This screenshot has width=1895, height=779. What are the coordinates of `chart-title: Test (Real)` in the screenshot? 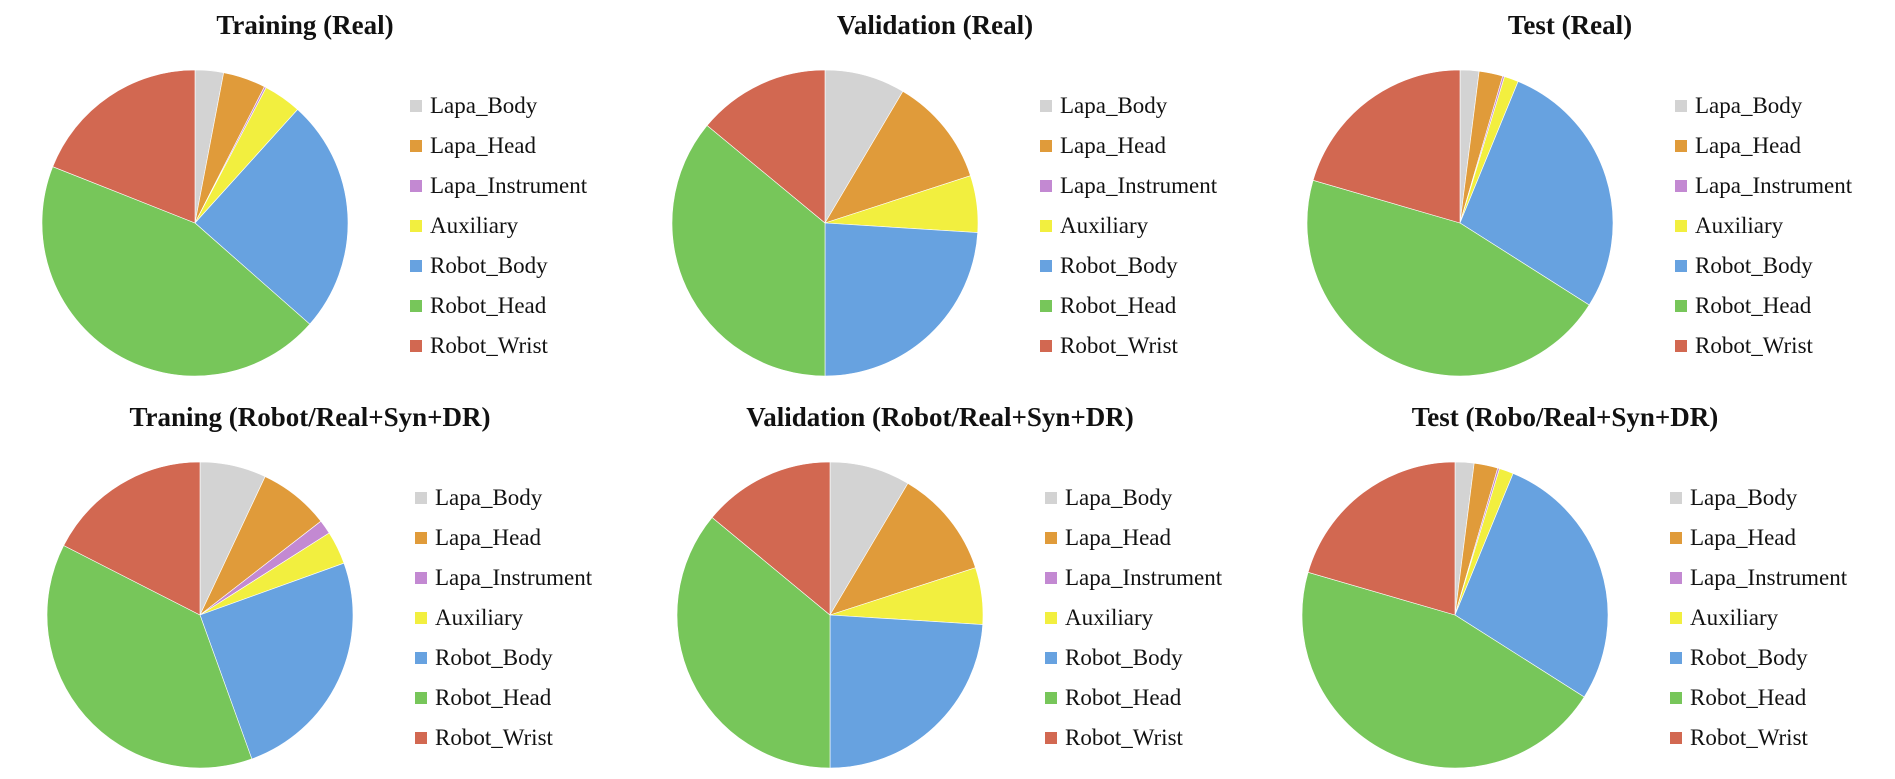 It's located at (1570, 25).